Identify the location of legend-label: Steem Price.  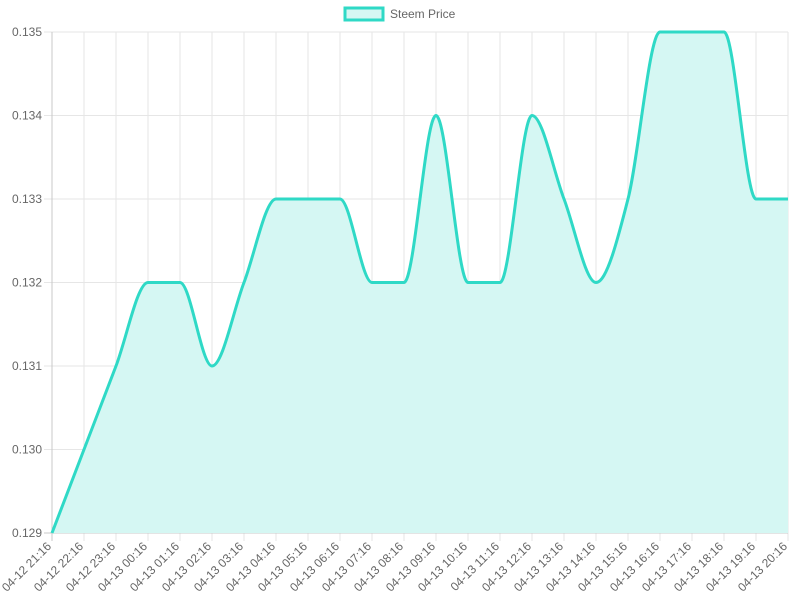
(423, 14).